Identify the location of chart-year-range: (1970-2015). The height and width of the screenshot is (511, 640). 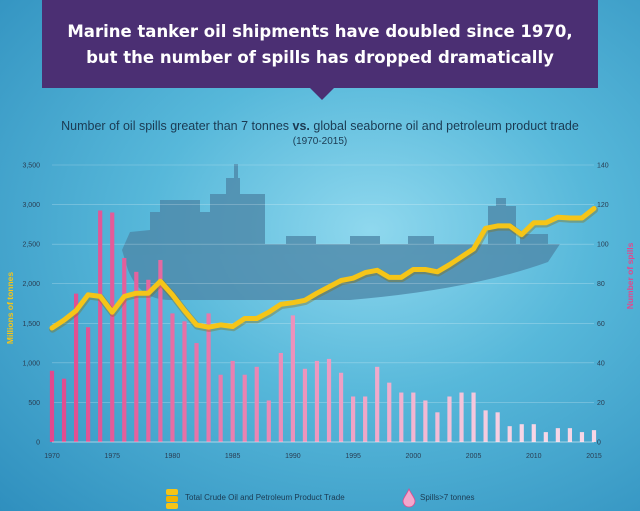
(320, 141).